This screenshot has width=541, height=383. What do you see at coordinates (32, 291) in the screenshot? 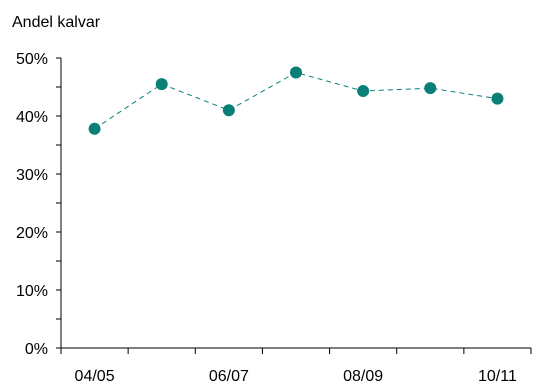
I see `y-tick-label: 10%` at bounding box center [32, 291].